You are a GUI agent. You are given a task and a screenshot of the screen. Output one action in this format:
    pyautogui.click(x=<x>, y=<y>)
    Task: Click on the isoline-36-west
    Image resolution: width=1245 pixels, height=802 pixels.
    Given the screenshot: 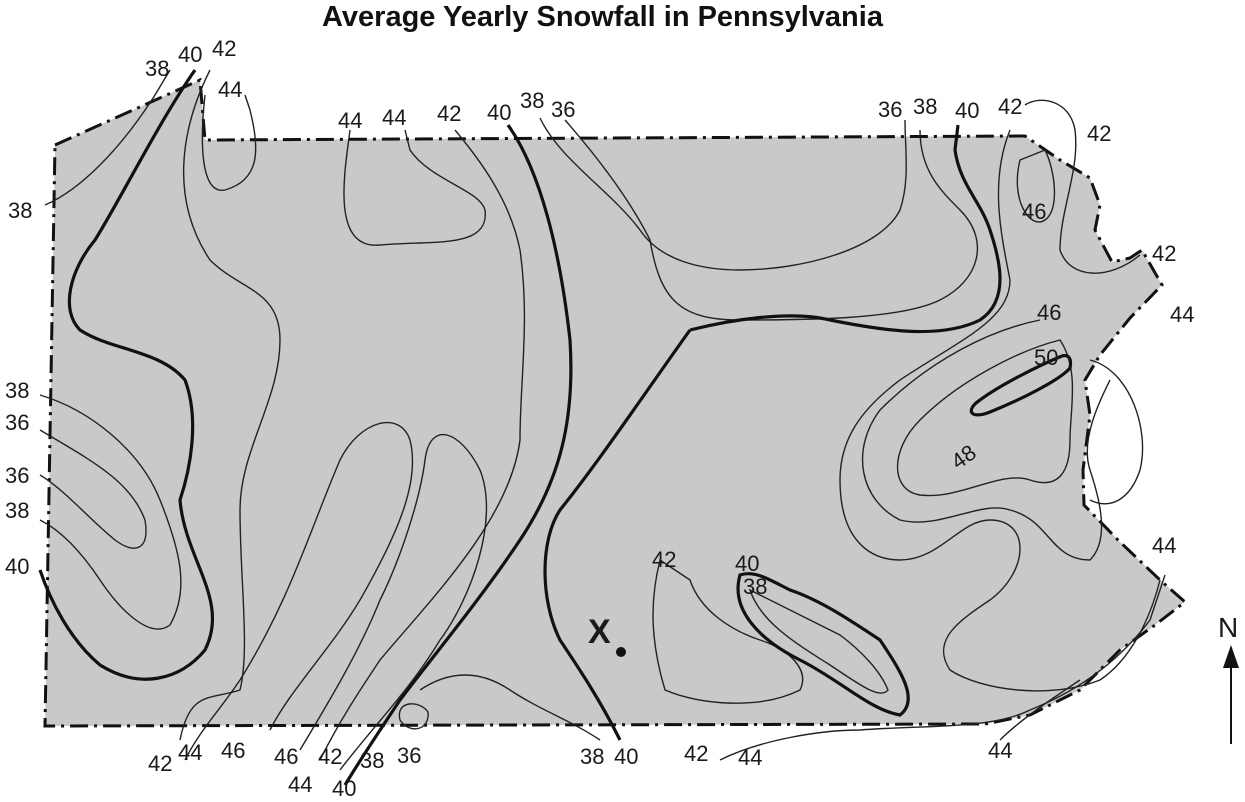 What is the action you would take?
    pyautogui.click(x=93, y=489)
    